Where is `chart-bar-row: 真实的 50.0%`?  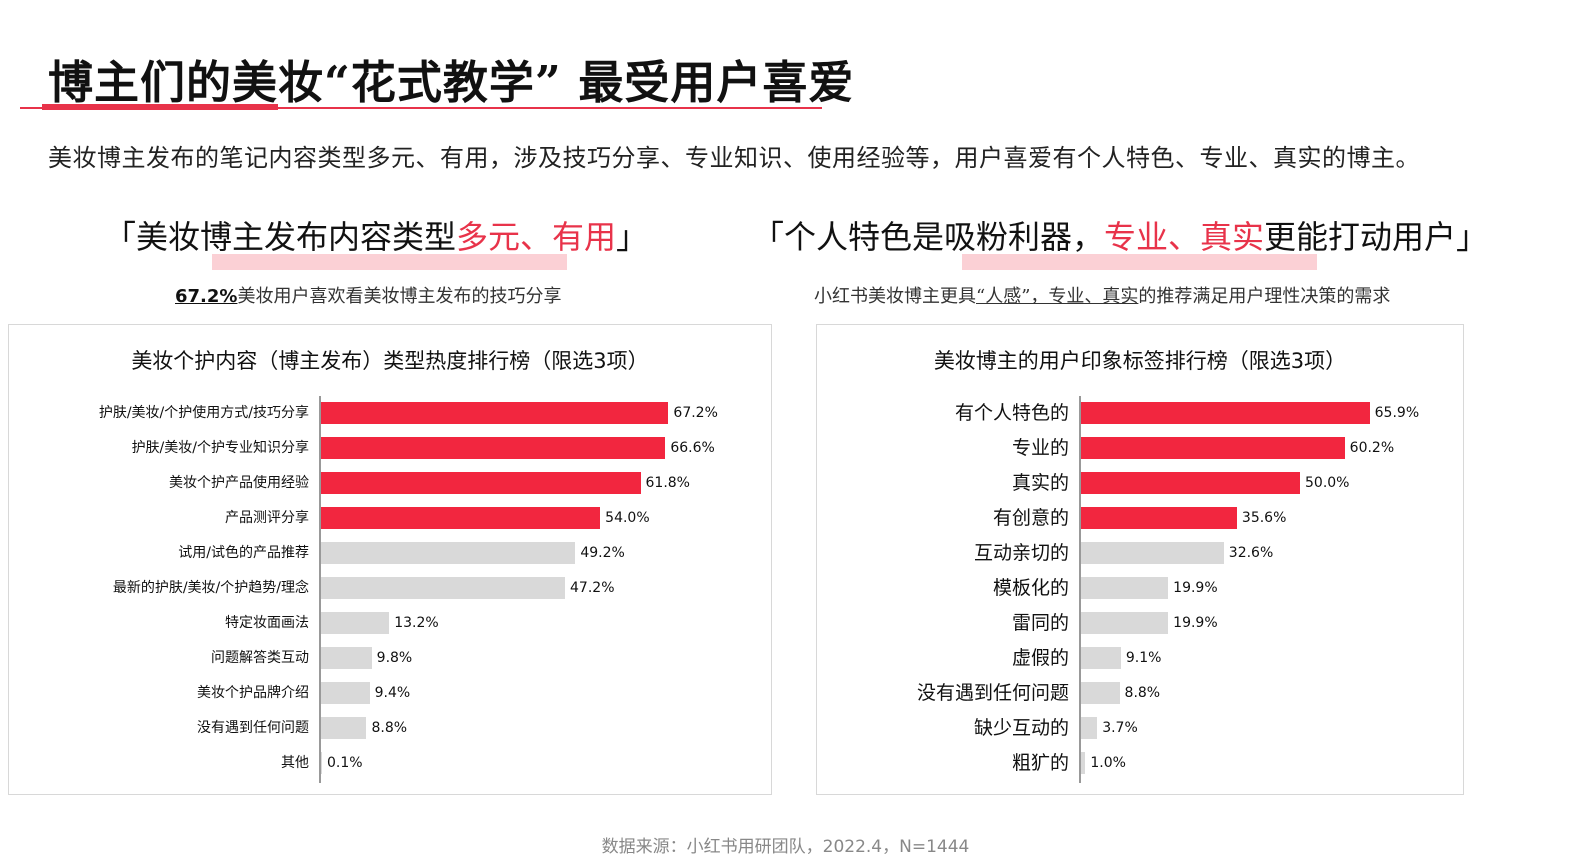 chart-bar-row: 真实的 50.0% is located at coordinates (1141, 483).